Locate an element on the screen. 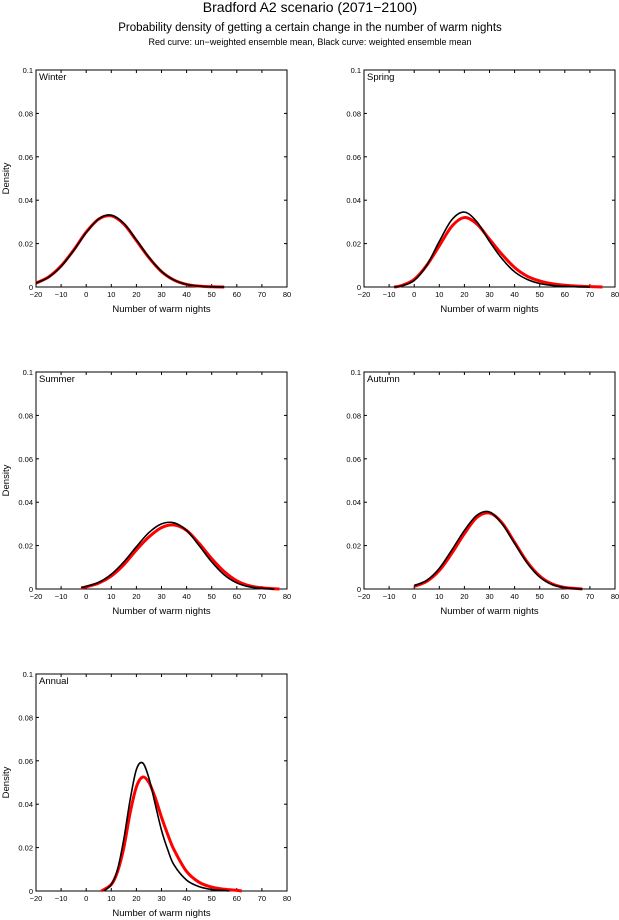  panel-label: Autumn is located at coordinates (383, 379).